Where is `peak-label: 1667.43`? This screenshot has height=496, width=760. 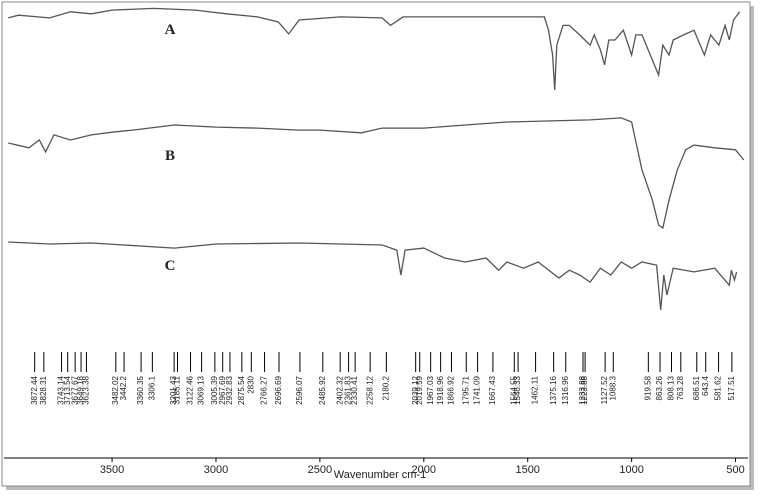 peak-label: 1667.43 is located at coordinates (492, 389).